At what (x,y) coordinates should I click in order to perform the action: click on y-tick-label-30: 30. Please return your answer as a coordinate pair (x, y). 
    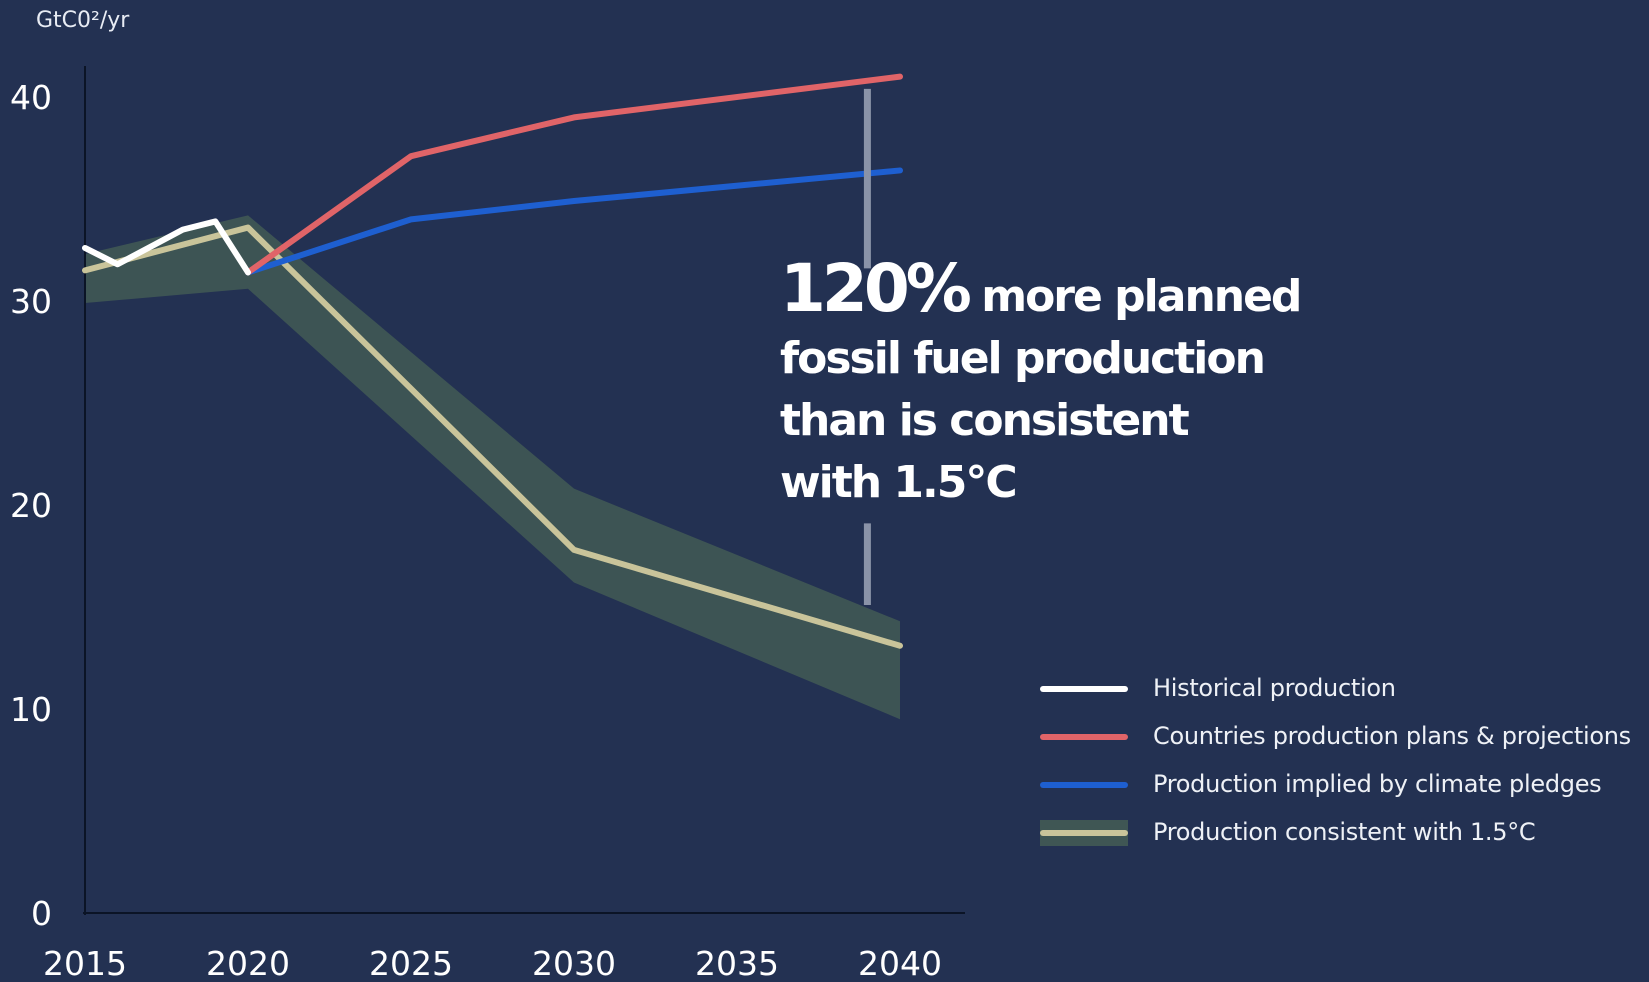
    Looking at the image, I should click on (31, 301).